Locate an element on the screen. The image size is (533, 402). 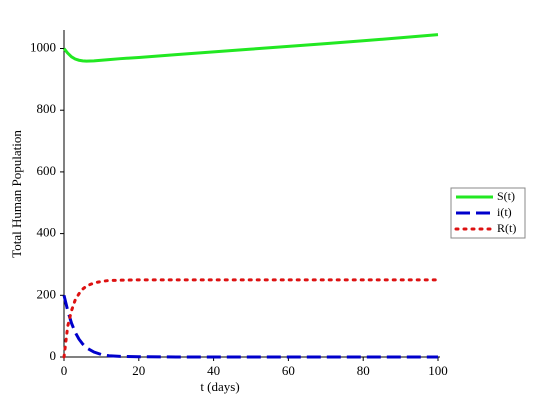
y-tick-label: 200 is located at coordinates (47, 293).